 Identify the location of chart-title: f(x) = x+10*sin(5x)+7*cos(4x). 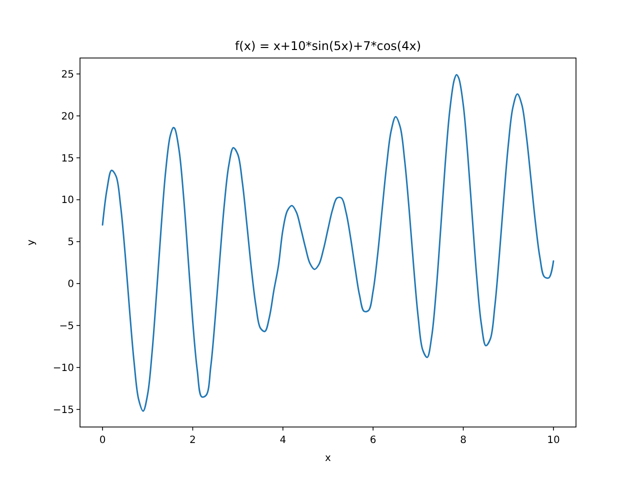
(328, 46).